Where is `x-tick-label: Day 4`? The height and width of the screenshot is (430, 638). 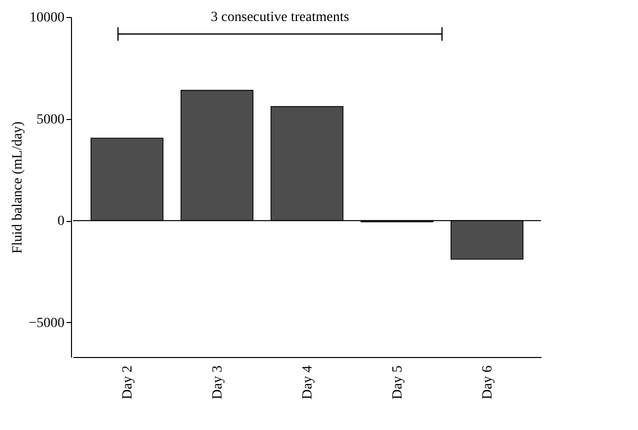 x-tick-label: Day 4 is located at coordinates (308, 383).